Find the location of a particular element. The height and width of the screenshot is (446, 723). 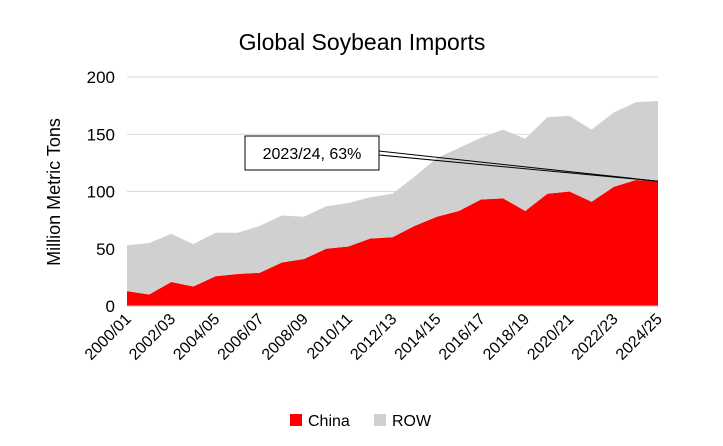

x-tick-label: 2006/07 is located at coordinates (241, 337).